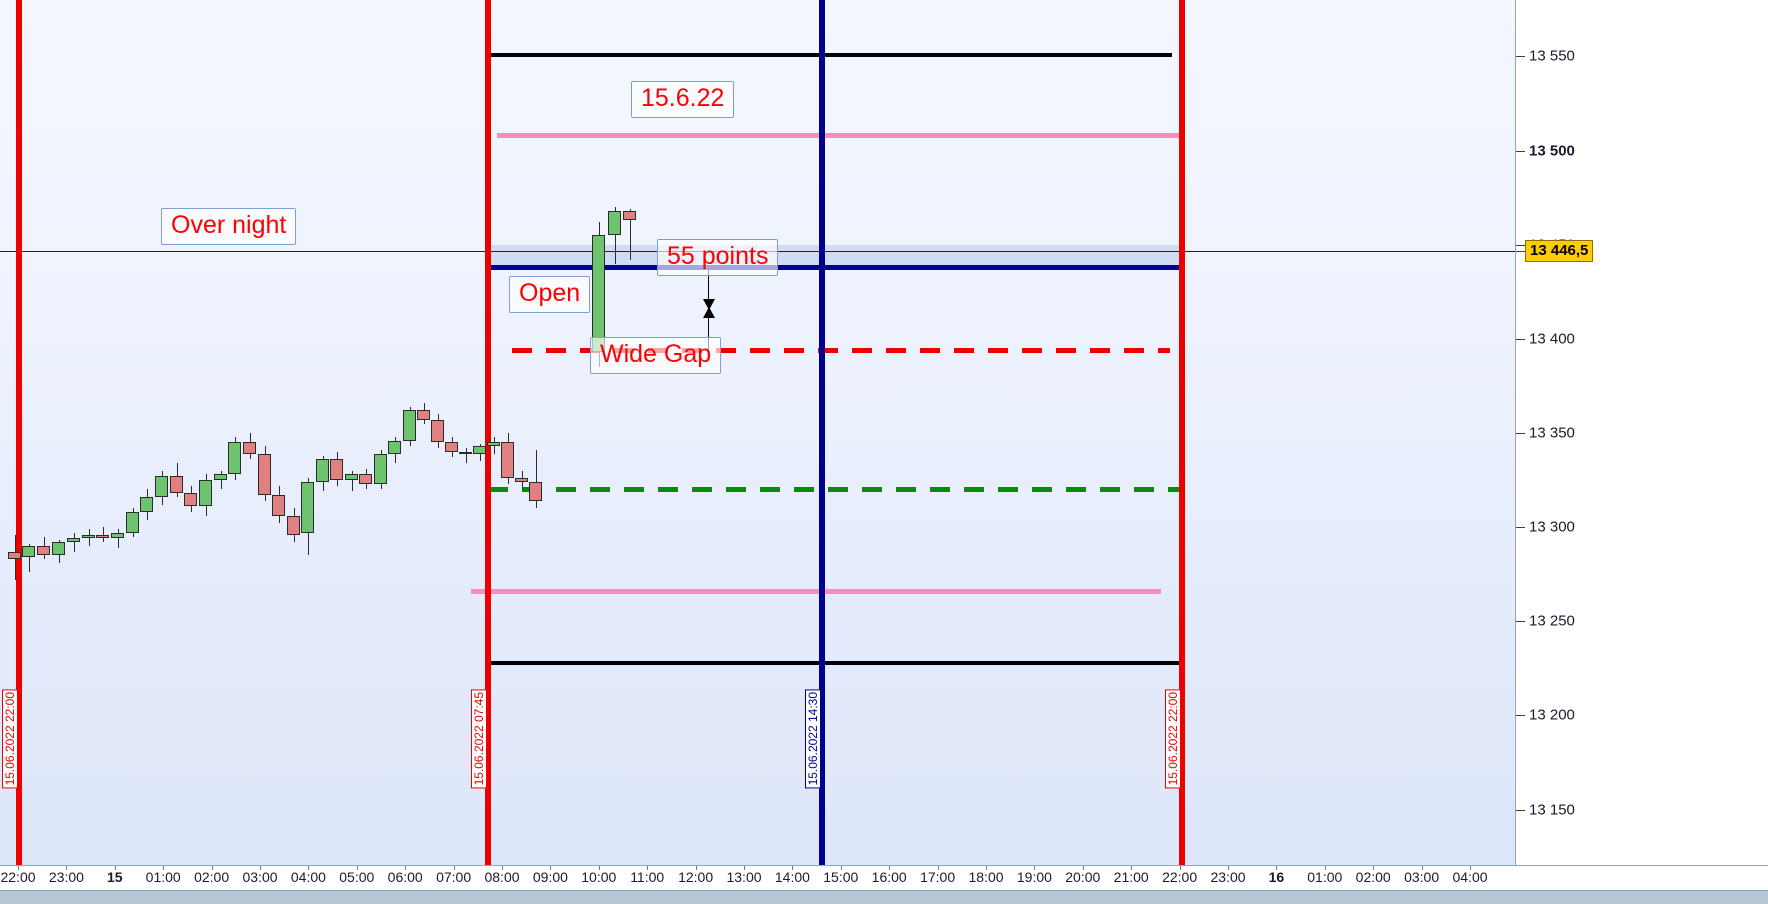  I want to click on points-label: 55 points, so click(718, 257).